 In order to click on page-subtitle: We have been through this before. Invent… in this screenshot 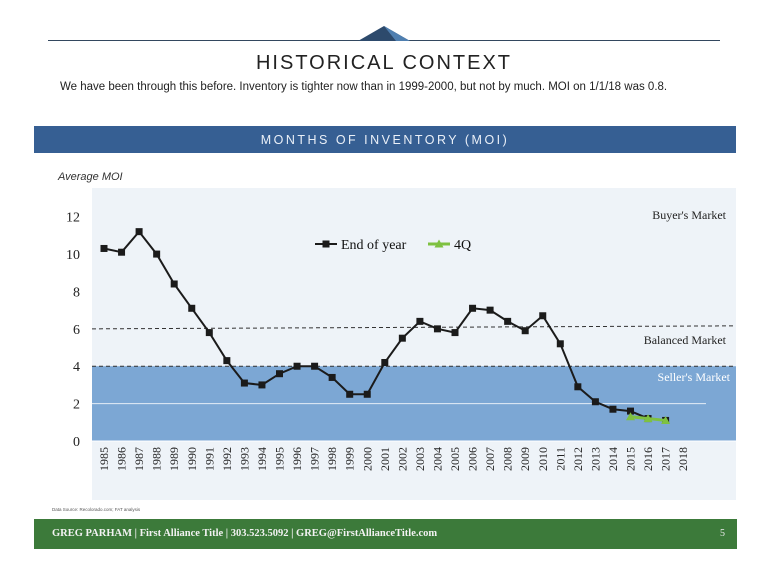, I will do `click(364, 87)`.